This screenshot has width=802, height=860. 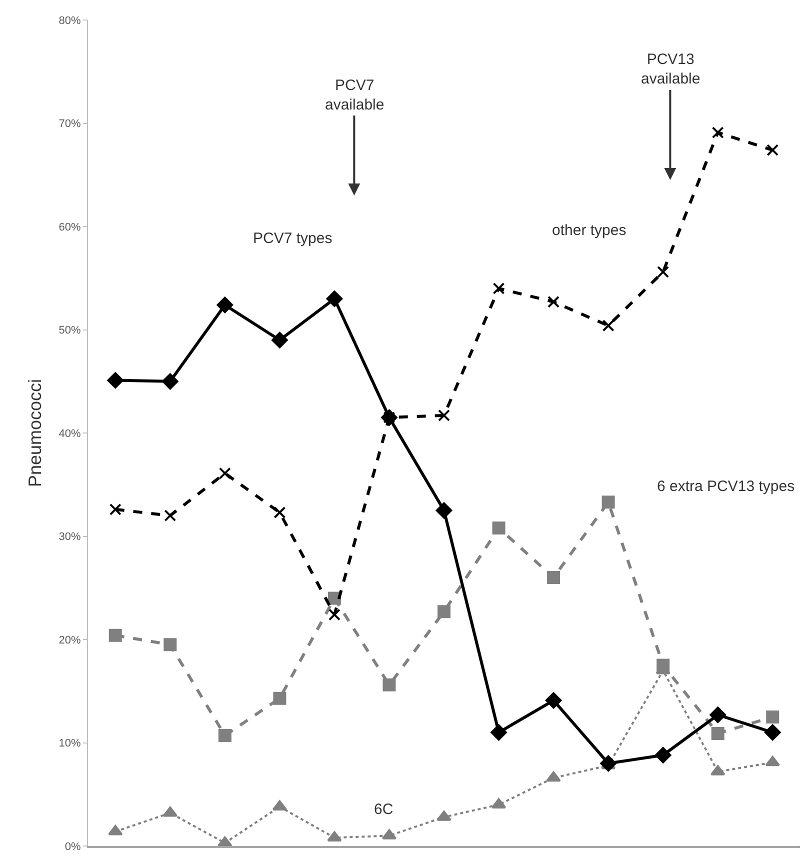 What do you see at coordinates (70, 744) in the screenshot?
I see `y-tick-label: 10%` at bounding box center [70, 744].